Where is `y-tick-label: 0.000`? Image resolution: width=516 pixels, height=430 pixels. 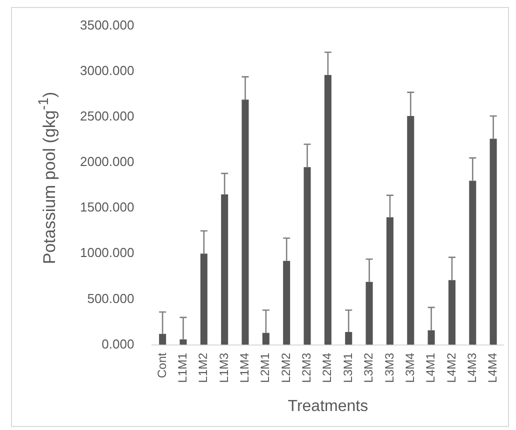
y-tick-label: 0.000 is located at coordinates (118, 344).